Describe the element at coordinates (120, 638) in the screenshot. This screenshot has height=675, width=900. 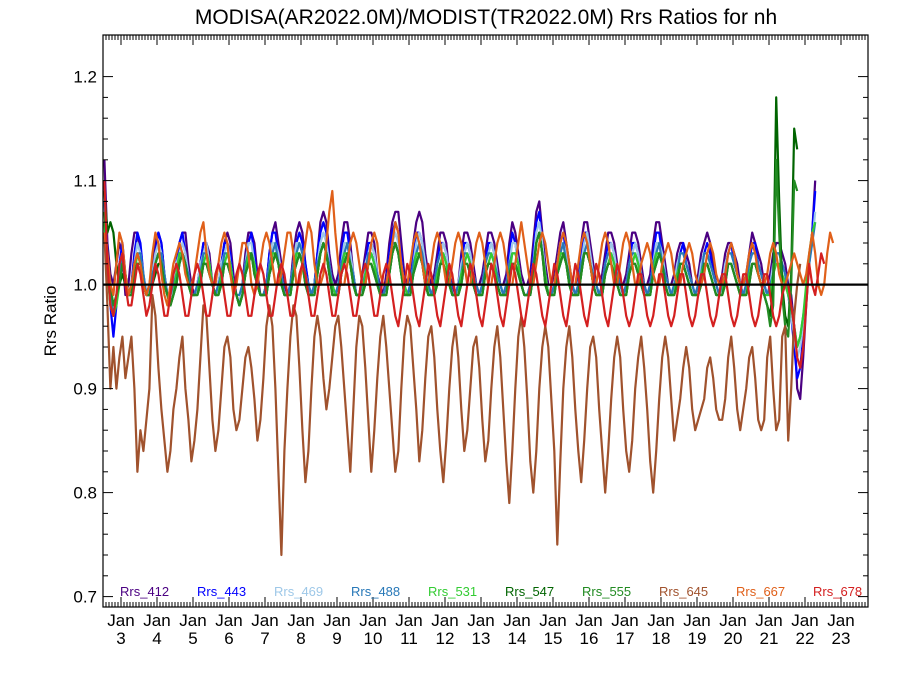
I see `x-tick-label-year: 3` at that location.